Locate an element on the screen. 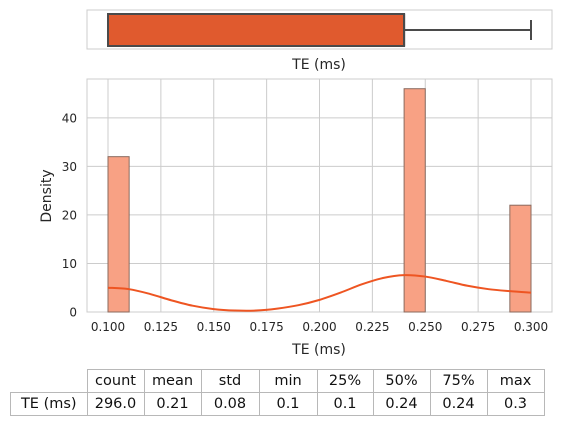 This screenshot has width=561, height=427. summary-cell-mean: 0.21 is located at coordinates (172, 404).